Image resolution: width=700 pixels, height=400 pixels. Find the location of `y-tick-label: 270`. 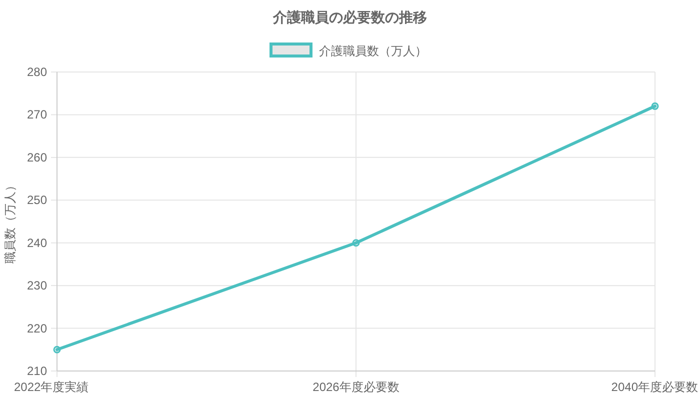

y-tick-label: 270 is located at coordinates (37, 115).